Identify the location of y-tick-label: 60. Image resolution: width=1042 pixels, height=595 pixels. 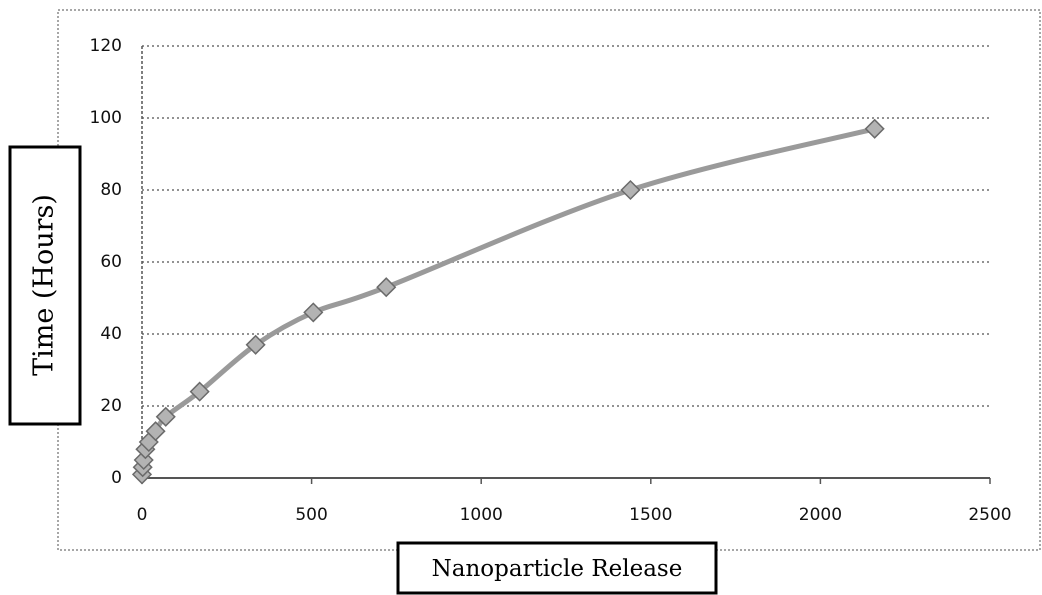
(111, 262).